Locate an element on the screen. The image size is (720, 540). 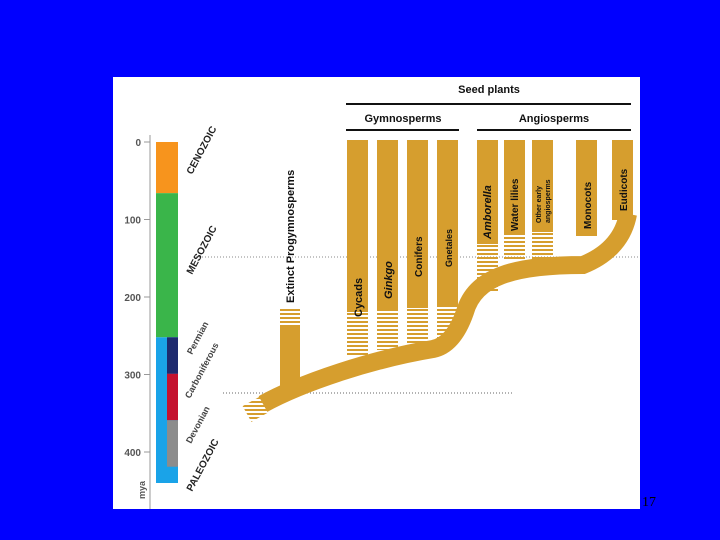
devonian-label: Devonian is located at coordinates (198, 424).